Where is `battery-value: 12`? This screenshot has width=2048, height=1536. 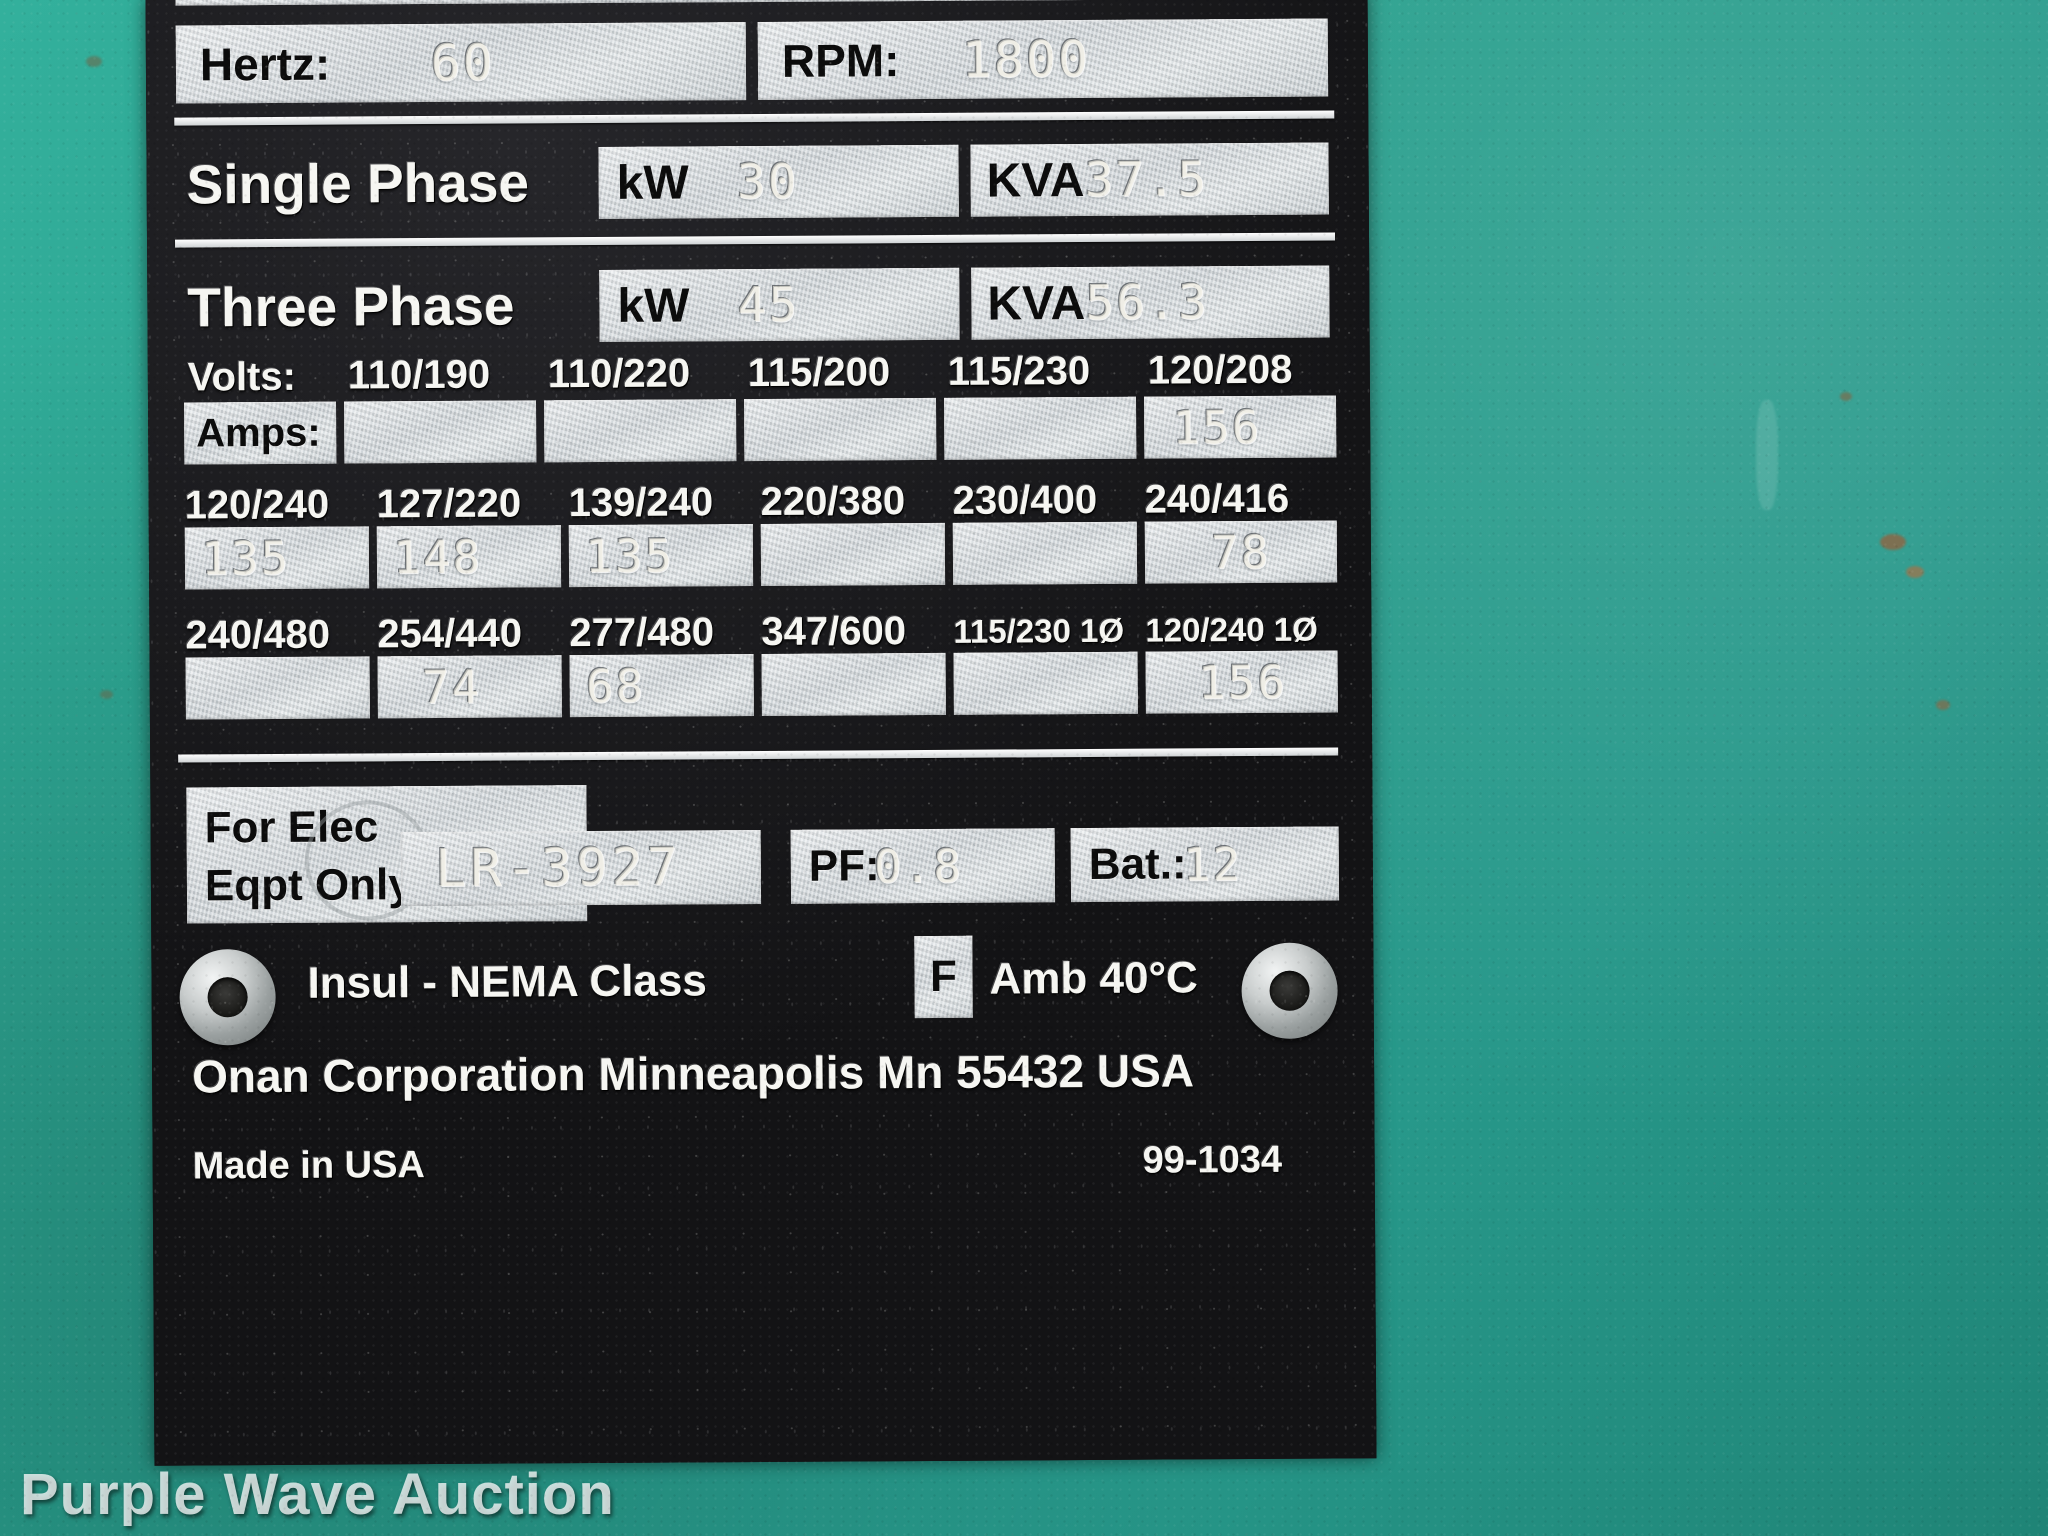 battery-value: 12 is located at coordinates (1212, 864).